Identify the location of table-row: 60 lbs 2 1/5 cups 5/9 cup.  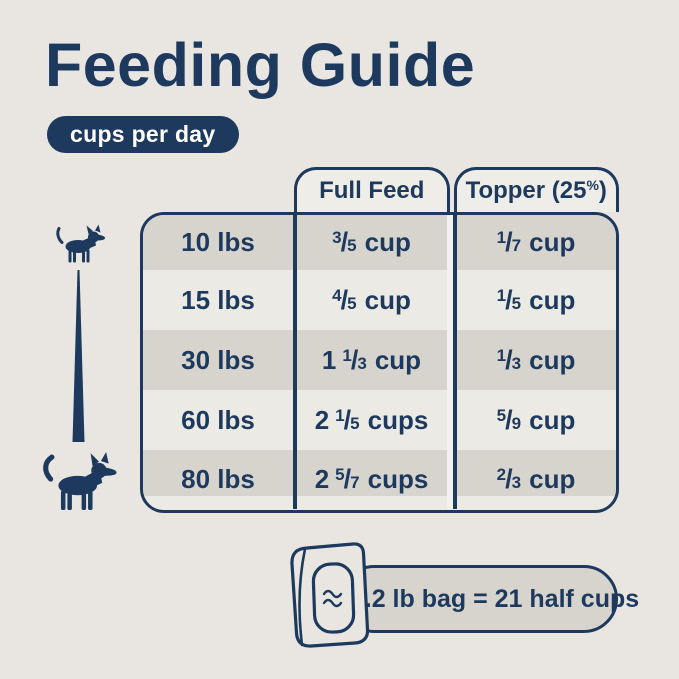
(379, 420).